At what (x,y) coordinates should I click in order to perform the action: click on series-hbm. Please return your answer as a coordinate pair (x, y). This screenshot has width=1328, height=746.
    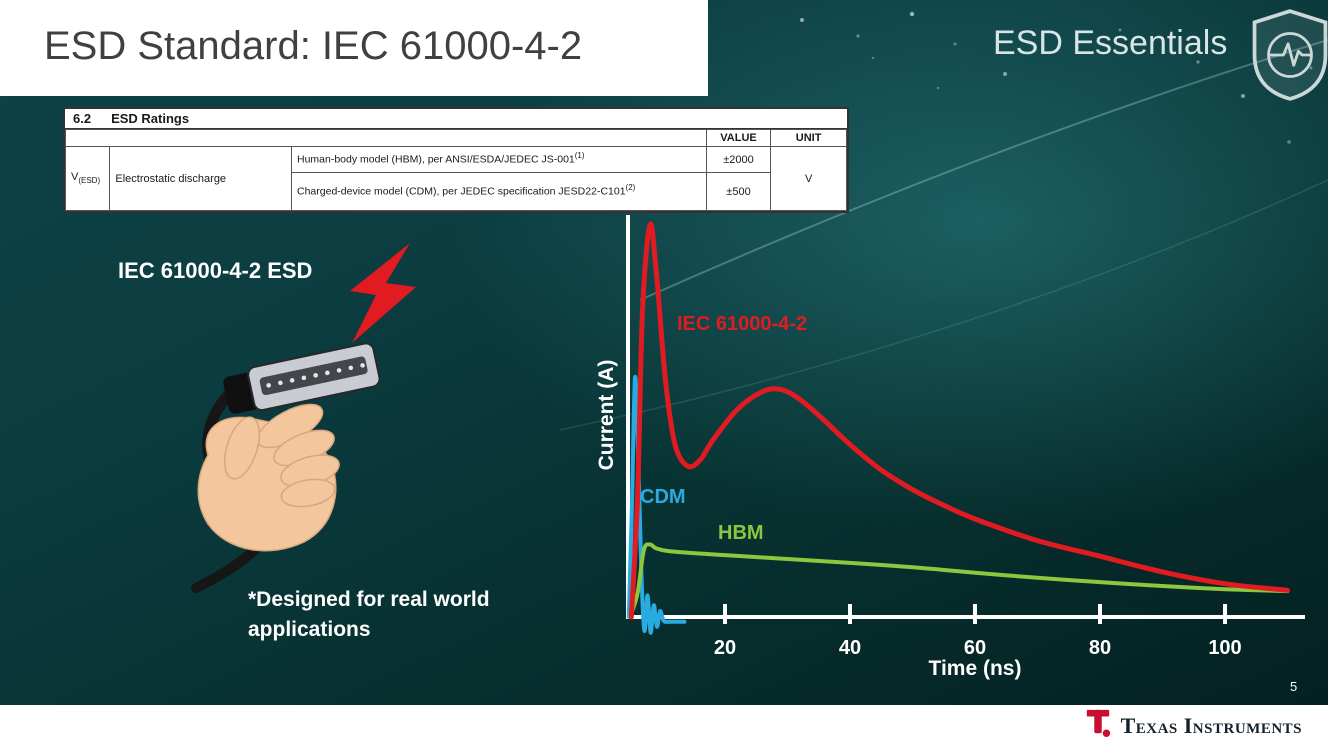
    Looking at the image, I should click on (959, 580).